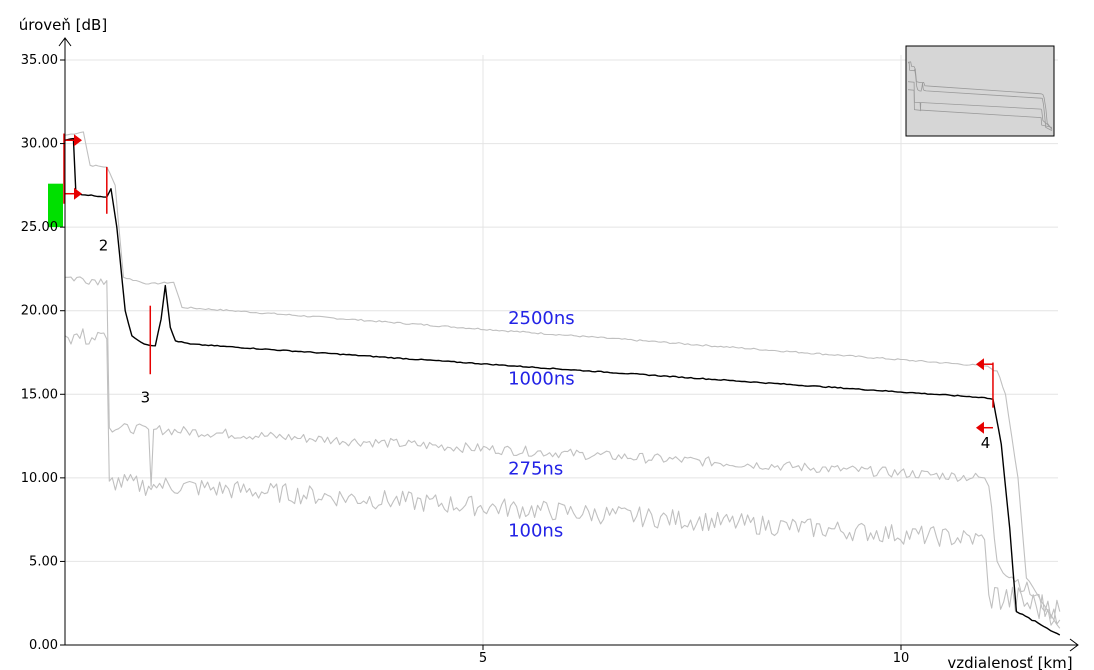 Image resolution: width=1094 pixels, height=670 pixels. What do you see at coordinates (65, 42) in the screenshot?
I see `y-axis-arrow` at bounding box center [65, 42].